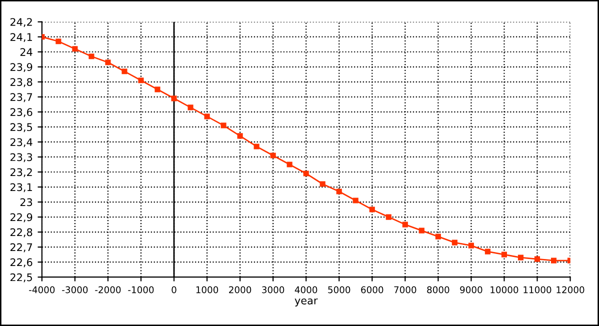 The height and width of the screenshot is (326, 599). Describe the element at coordinates (174, 290) in the screenshot. I see `x-tick-label: 0` at that location.